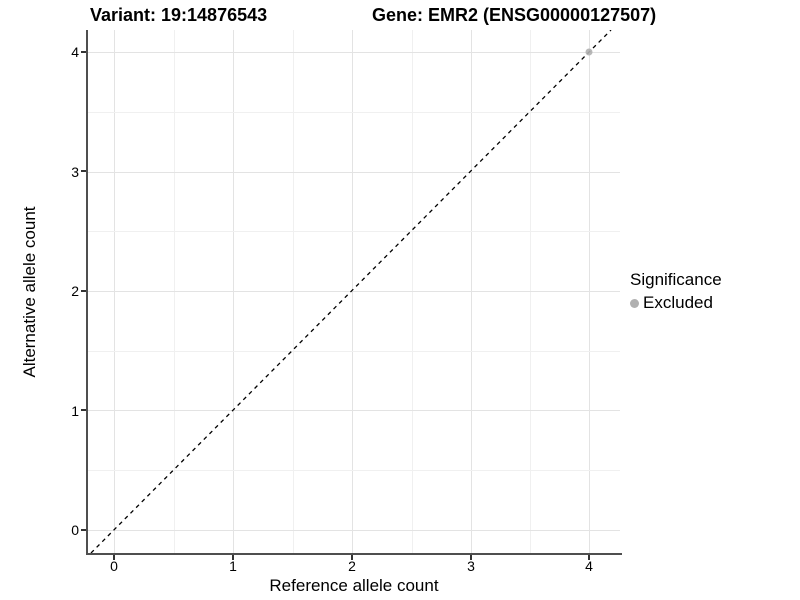 This screenshot has height=600, width=800. What do you see at coordinates (75, 52) in the screenshot?
I see `y-tick-label: 4` at bounding box center [75, 52].